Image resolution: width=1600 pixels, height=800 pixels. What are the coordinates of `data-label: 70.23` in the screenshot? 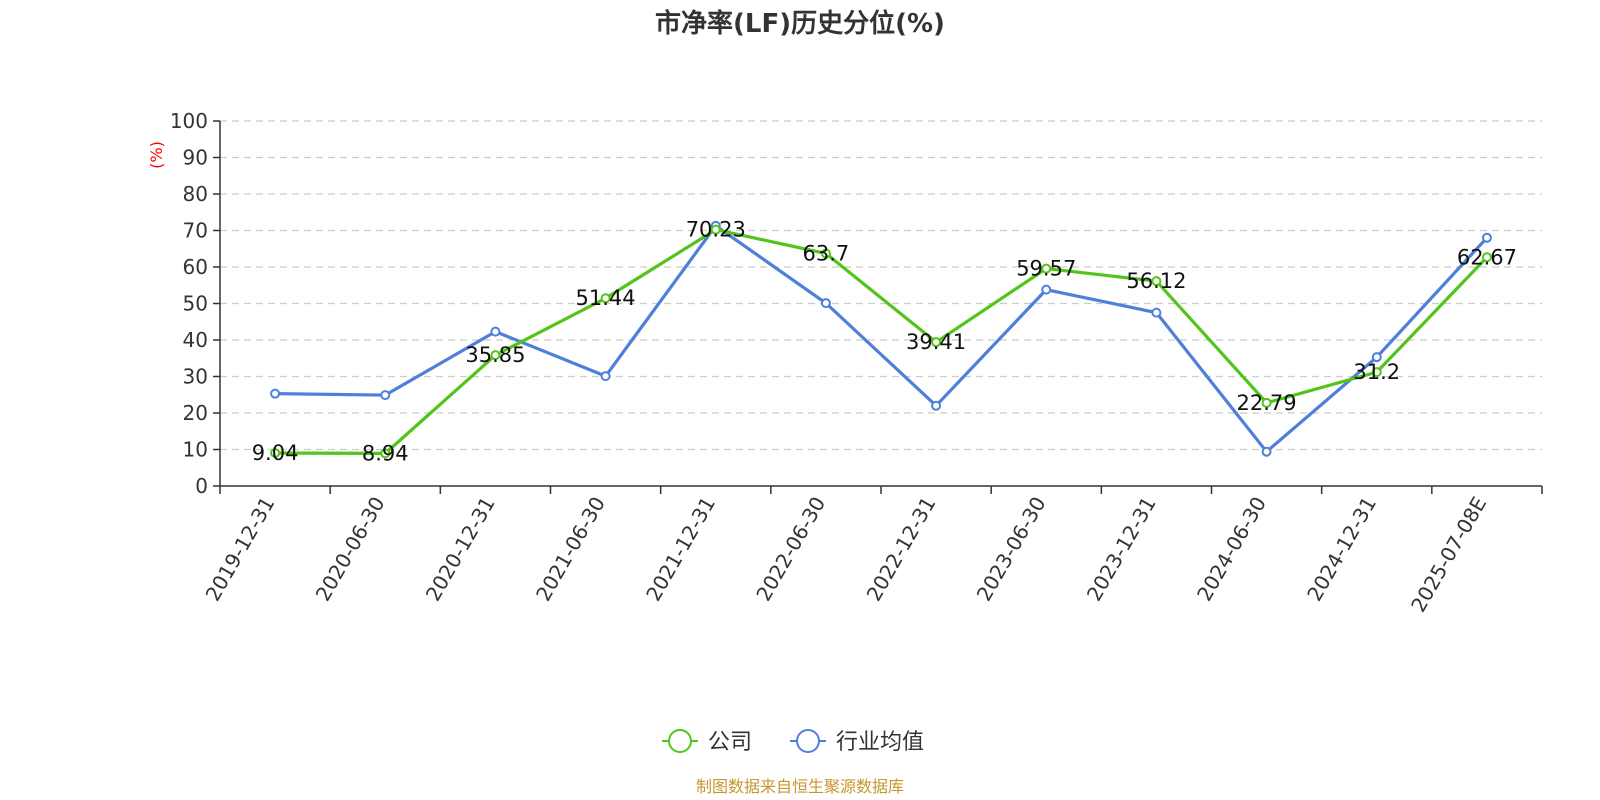 It's located at (716, 230).